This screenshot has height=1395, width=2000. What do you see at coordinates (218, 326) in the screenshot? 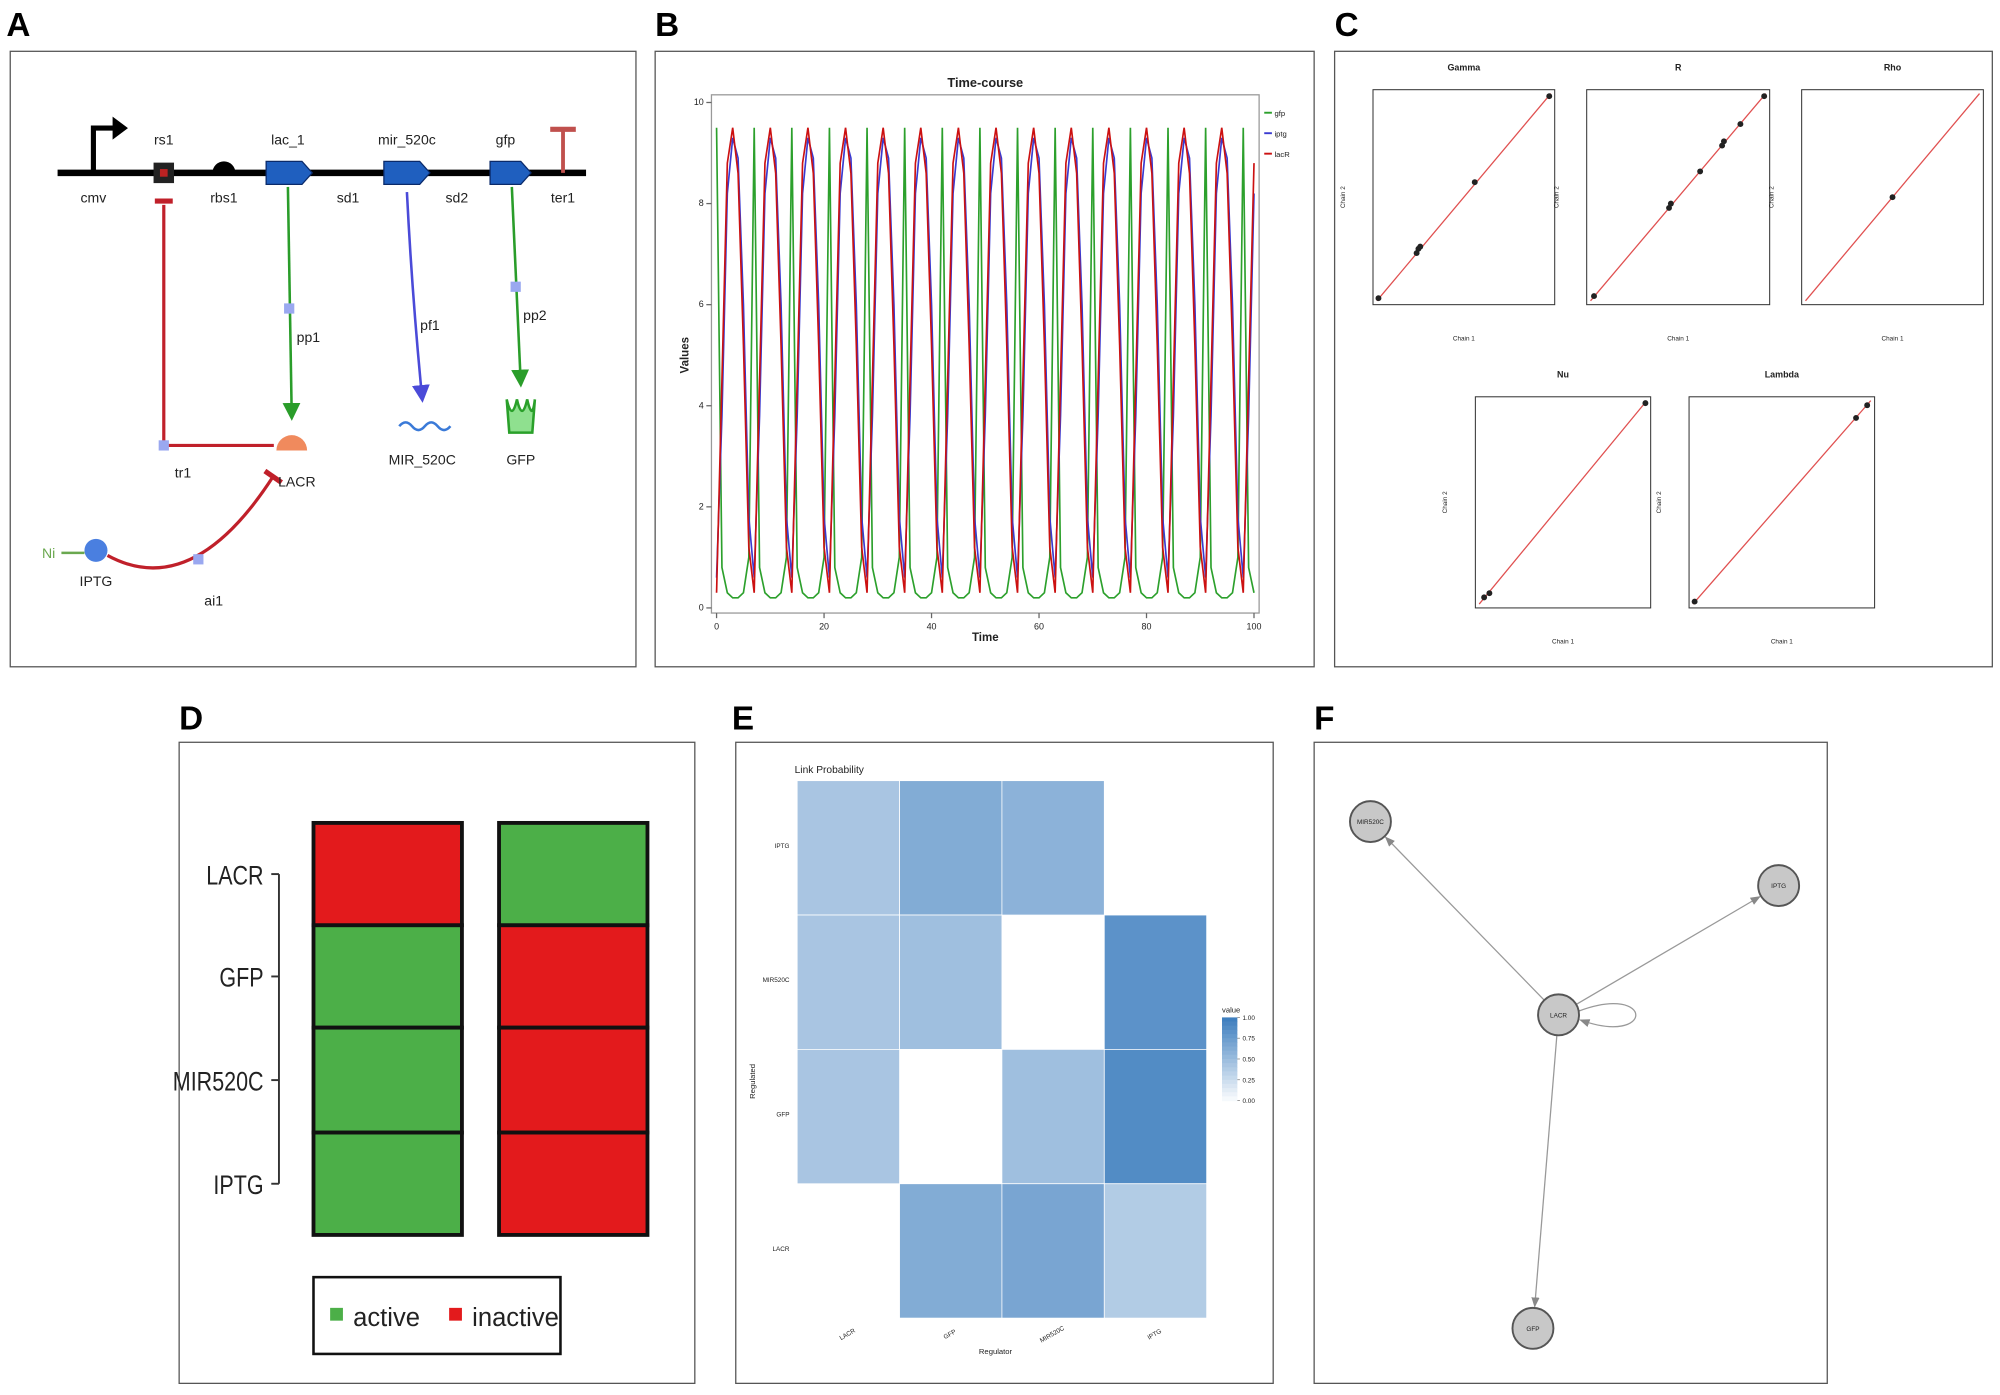
I see `repression` at bounding box center [218, 326].